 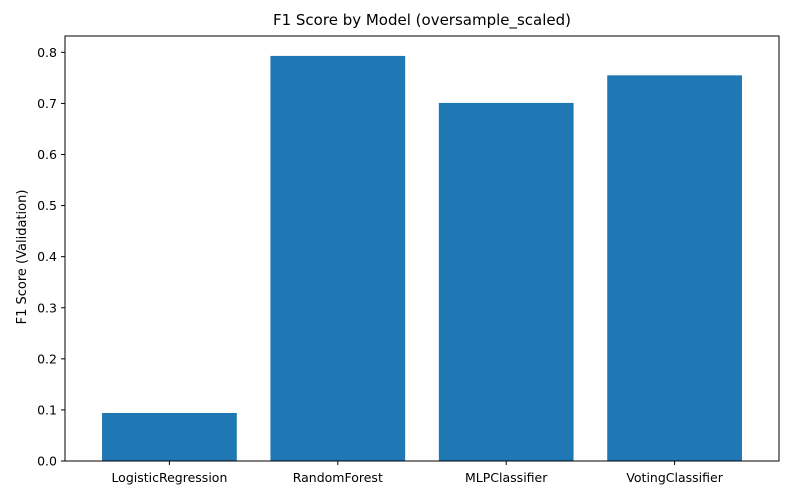 What do you see at coordinates (338, 258) in the screenshot?
I see `bar-randomforest` at bounding box center [338, 258].